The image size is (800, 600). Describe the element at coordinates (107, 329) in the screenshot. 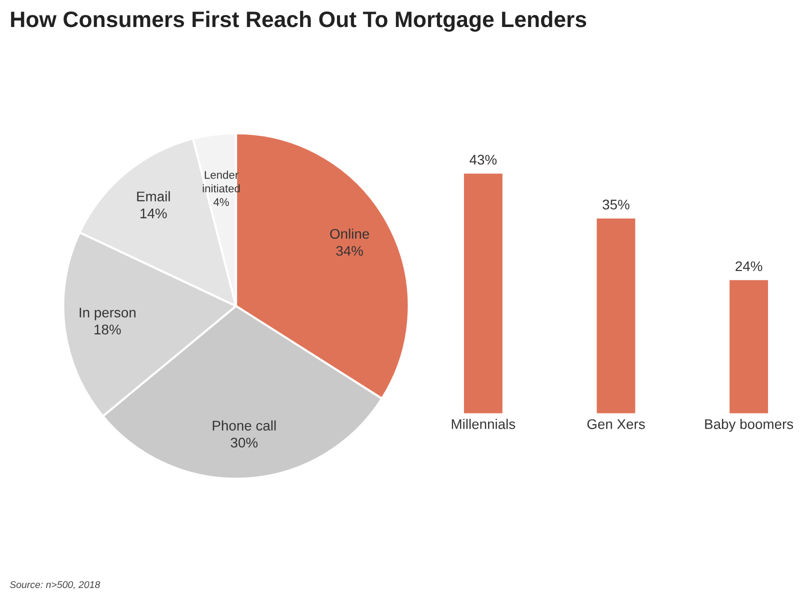

I see `data-label: 18%` at that location.